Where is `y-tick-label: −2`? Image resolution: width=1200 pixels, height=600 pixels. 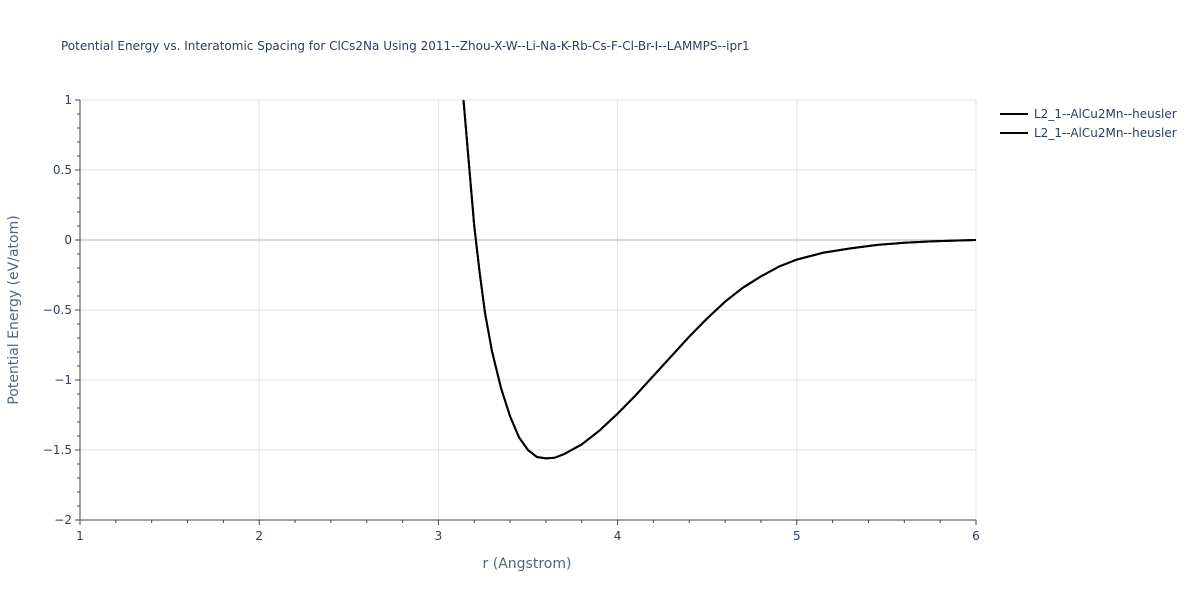 y-tick-label: −2 is located at coordinates (63, 520).